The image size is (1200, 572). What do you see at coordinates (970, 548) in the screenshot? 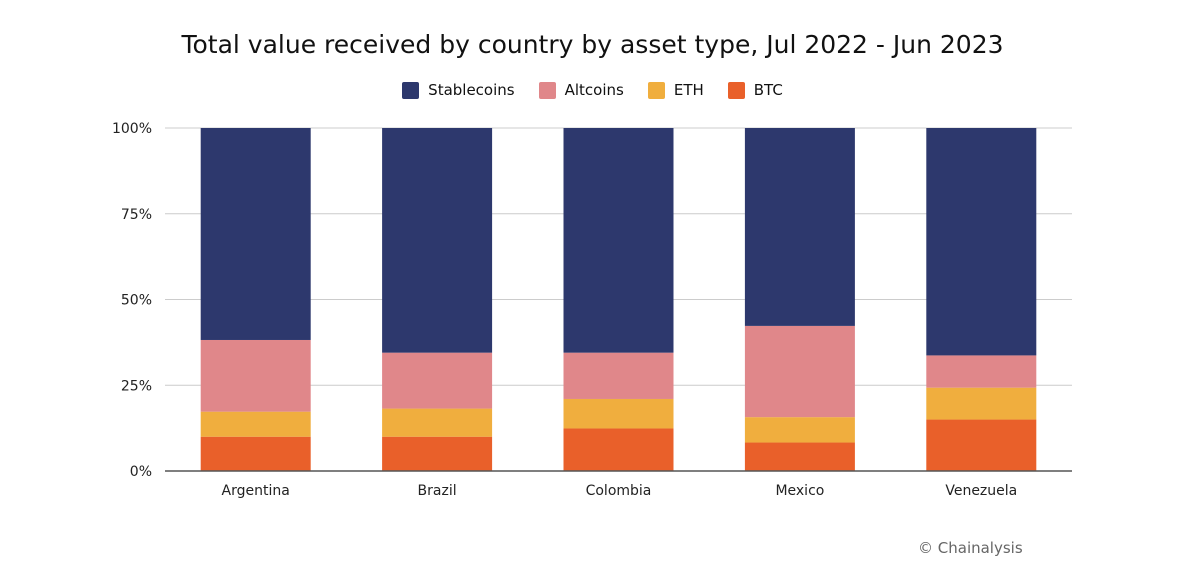
I see `credit-text: © Chainalysis` at bounding box center [970, 548].